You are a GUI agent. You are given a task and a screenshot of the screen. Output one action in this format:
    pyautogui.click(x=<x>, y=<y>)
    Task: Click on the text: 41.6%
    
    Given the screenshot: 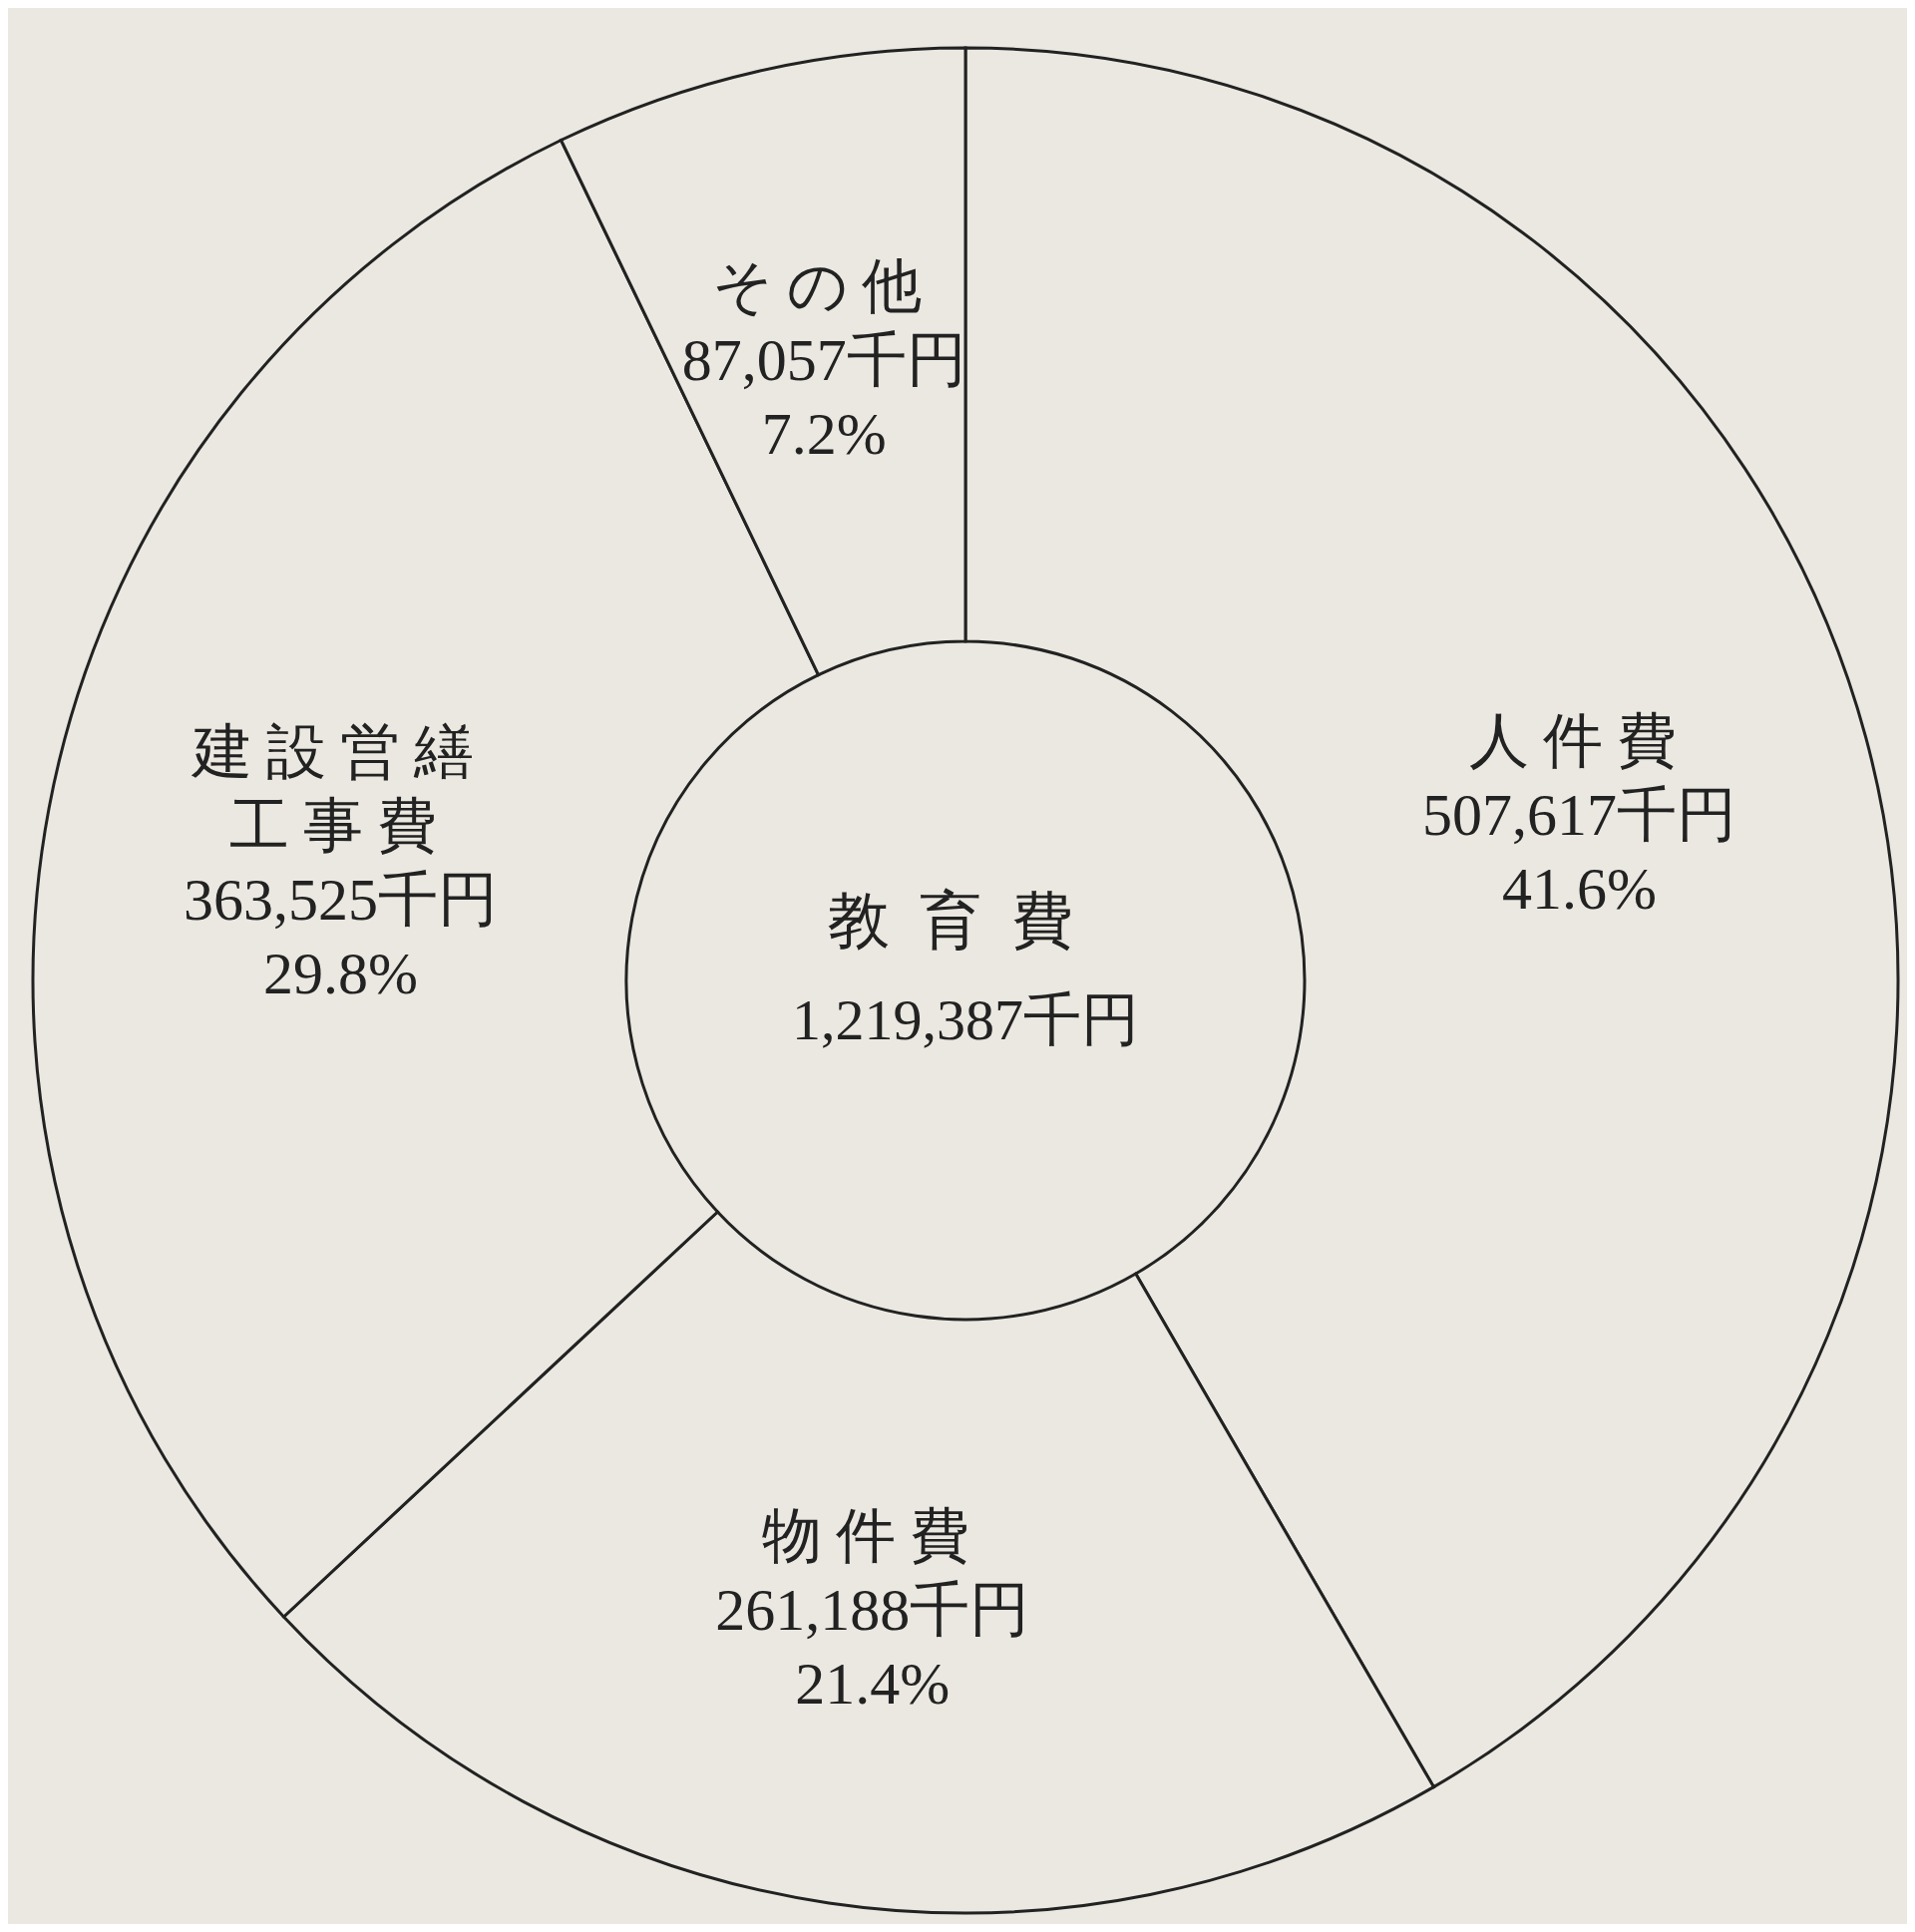 What is the action you would take?
    pyautogui.click(x=1580, y=890)
    